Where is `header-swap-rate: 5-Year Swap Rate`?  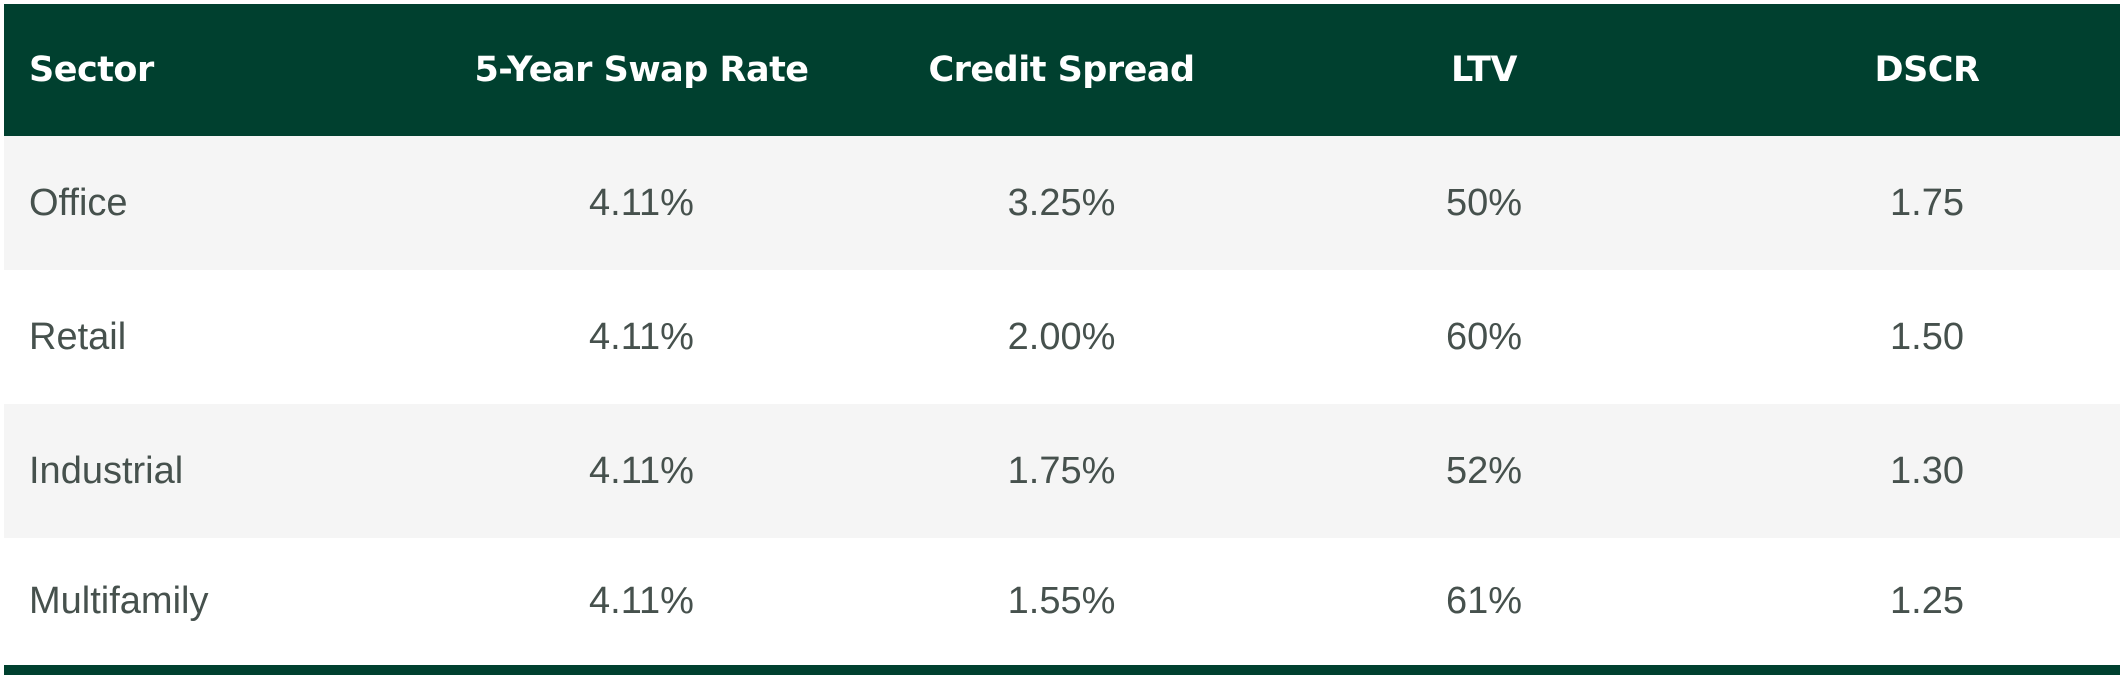
header-swap-rate: 5-Year Swap Rate is located at coordinates (641, 70).